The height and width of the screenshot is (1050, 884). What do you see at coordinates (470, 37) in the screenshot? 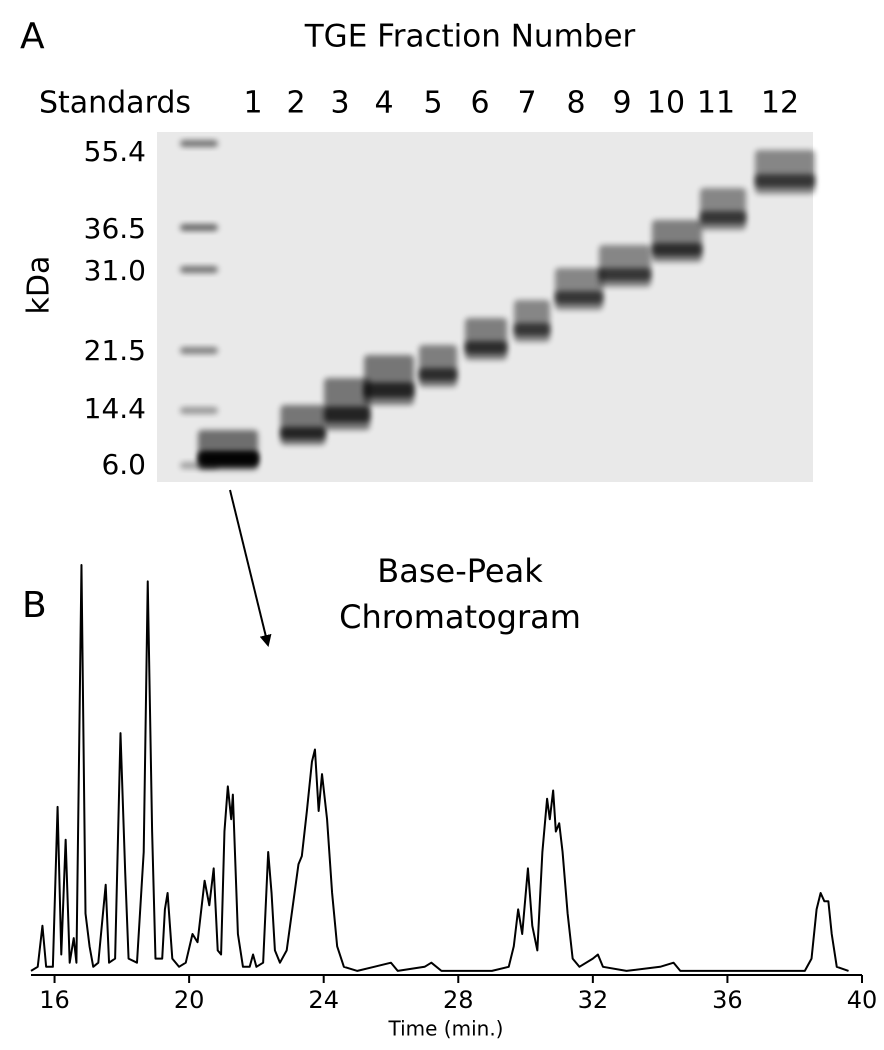
I see `gel-title: TGE Fraction Number` at bounding box center [470, 37].